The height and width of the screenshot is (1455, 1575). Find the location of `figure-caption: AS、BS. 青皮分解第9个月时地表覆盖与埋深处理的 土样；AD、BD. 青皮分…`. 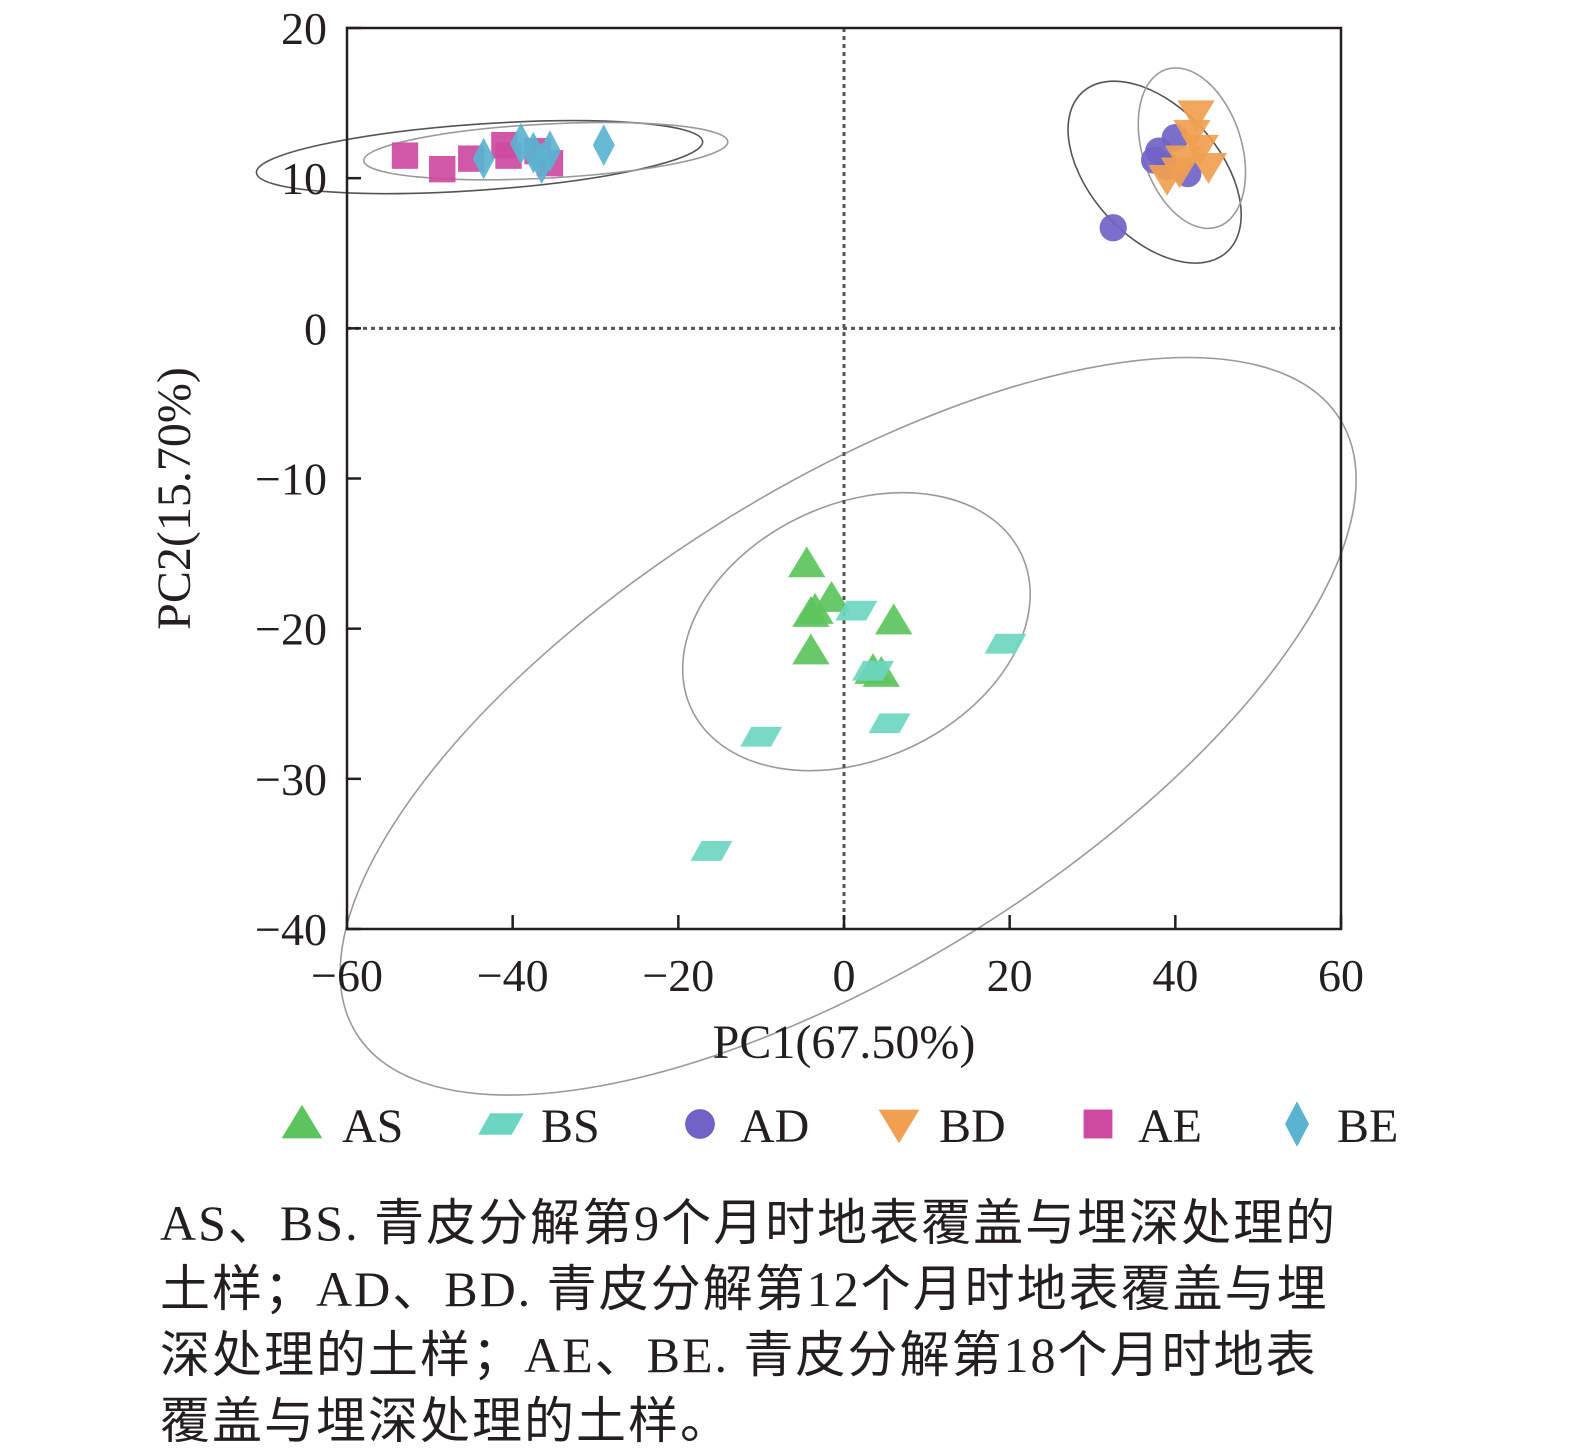

figure-caption: AS、BS. 青皮分解第9个月时地表覆盖与埋深处理的 土样；AD、BD. 青皮分… is located at coordinates (790, 1322).